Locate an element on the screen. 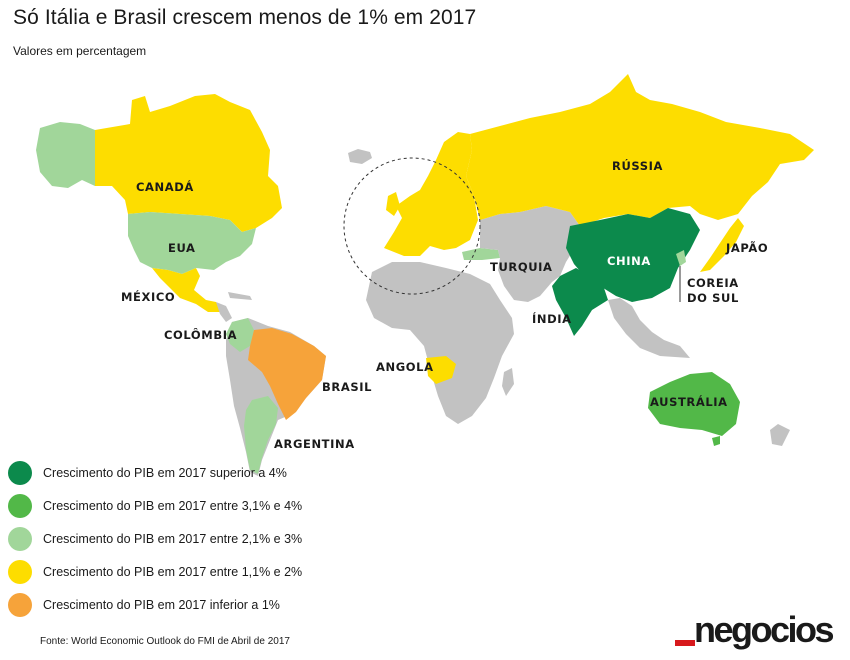 Image resolution: width=850 pixels, height=660 pixels. europe-highlight-circle is located at coordinates (412, 226).